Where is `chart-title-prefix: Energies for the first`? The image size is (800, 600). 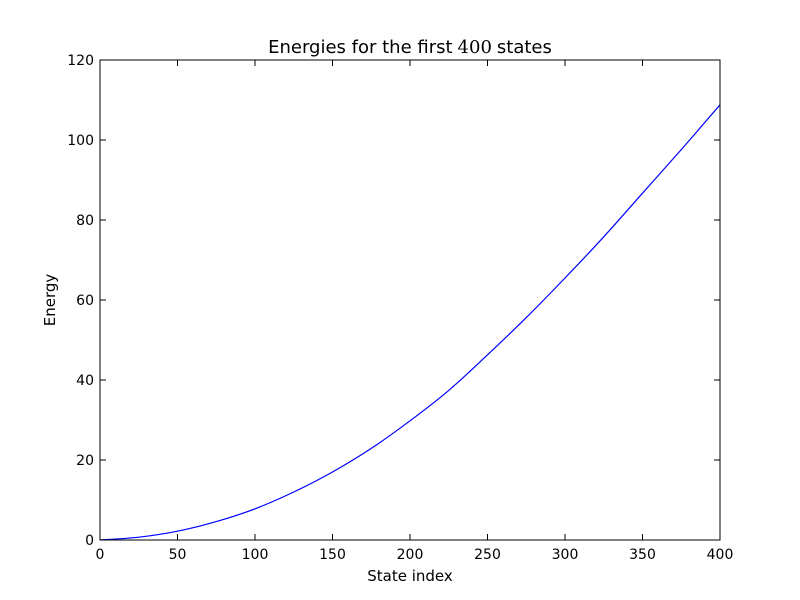
chart-title-prefix: Energies for the first is located at coordinates (360, 47).